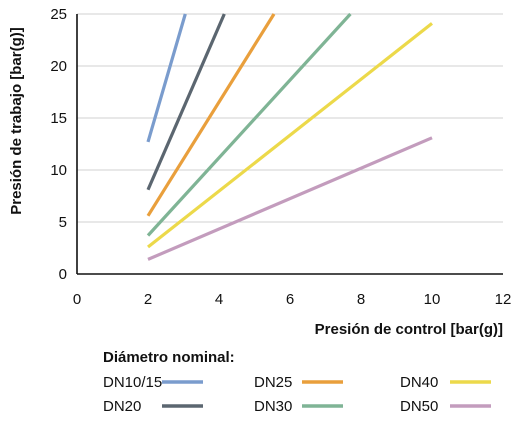  What do you see at coordinates (297, 394) in the screenshot?
I see `legend: DN10/15 DN20 DN25 DN30 DN40 DN50` at bounding box center [297, 394].